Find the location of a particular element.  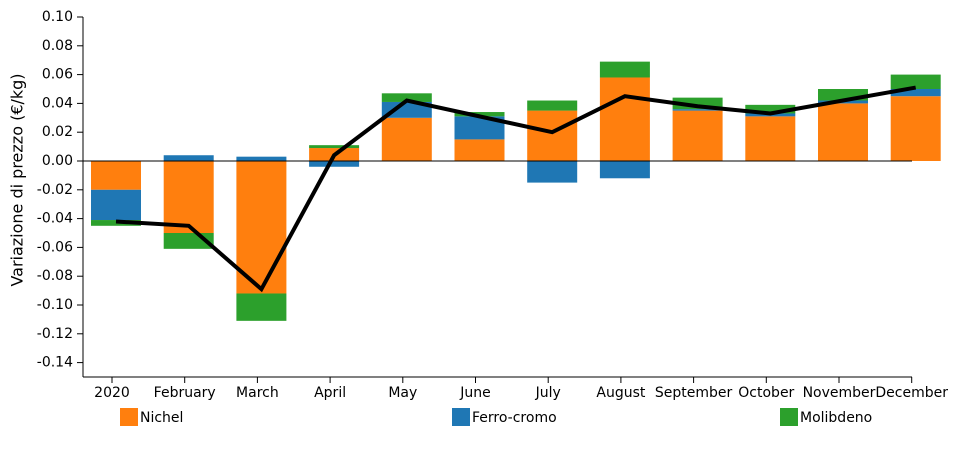

x-tick-label: August is located at coordinates (621, 393).